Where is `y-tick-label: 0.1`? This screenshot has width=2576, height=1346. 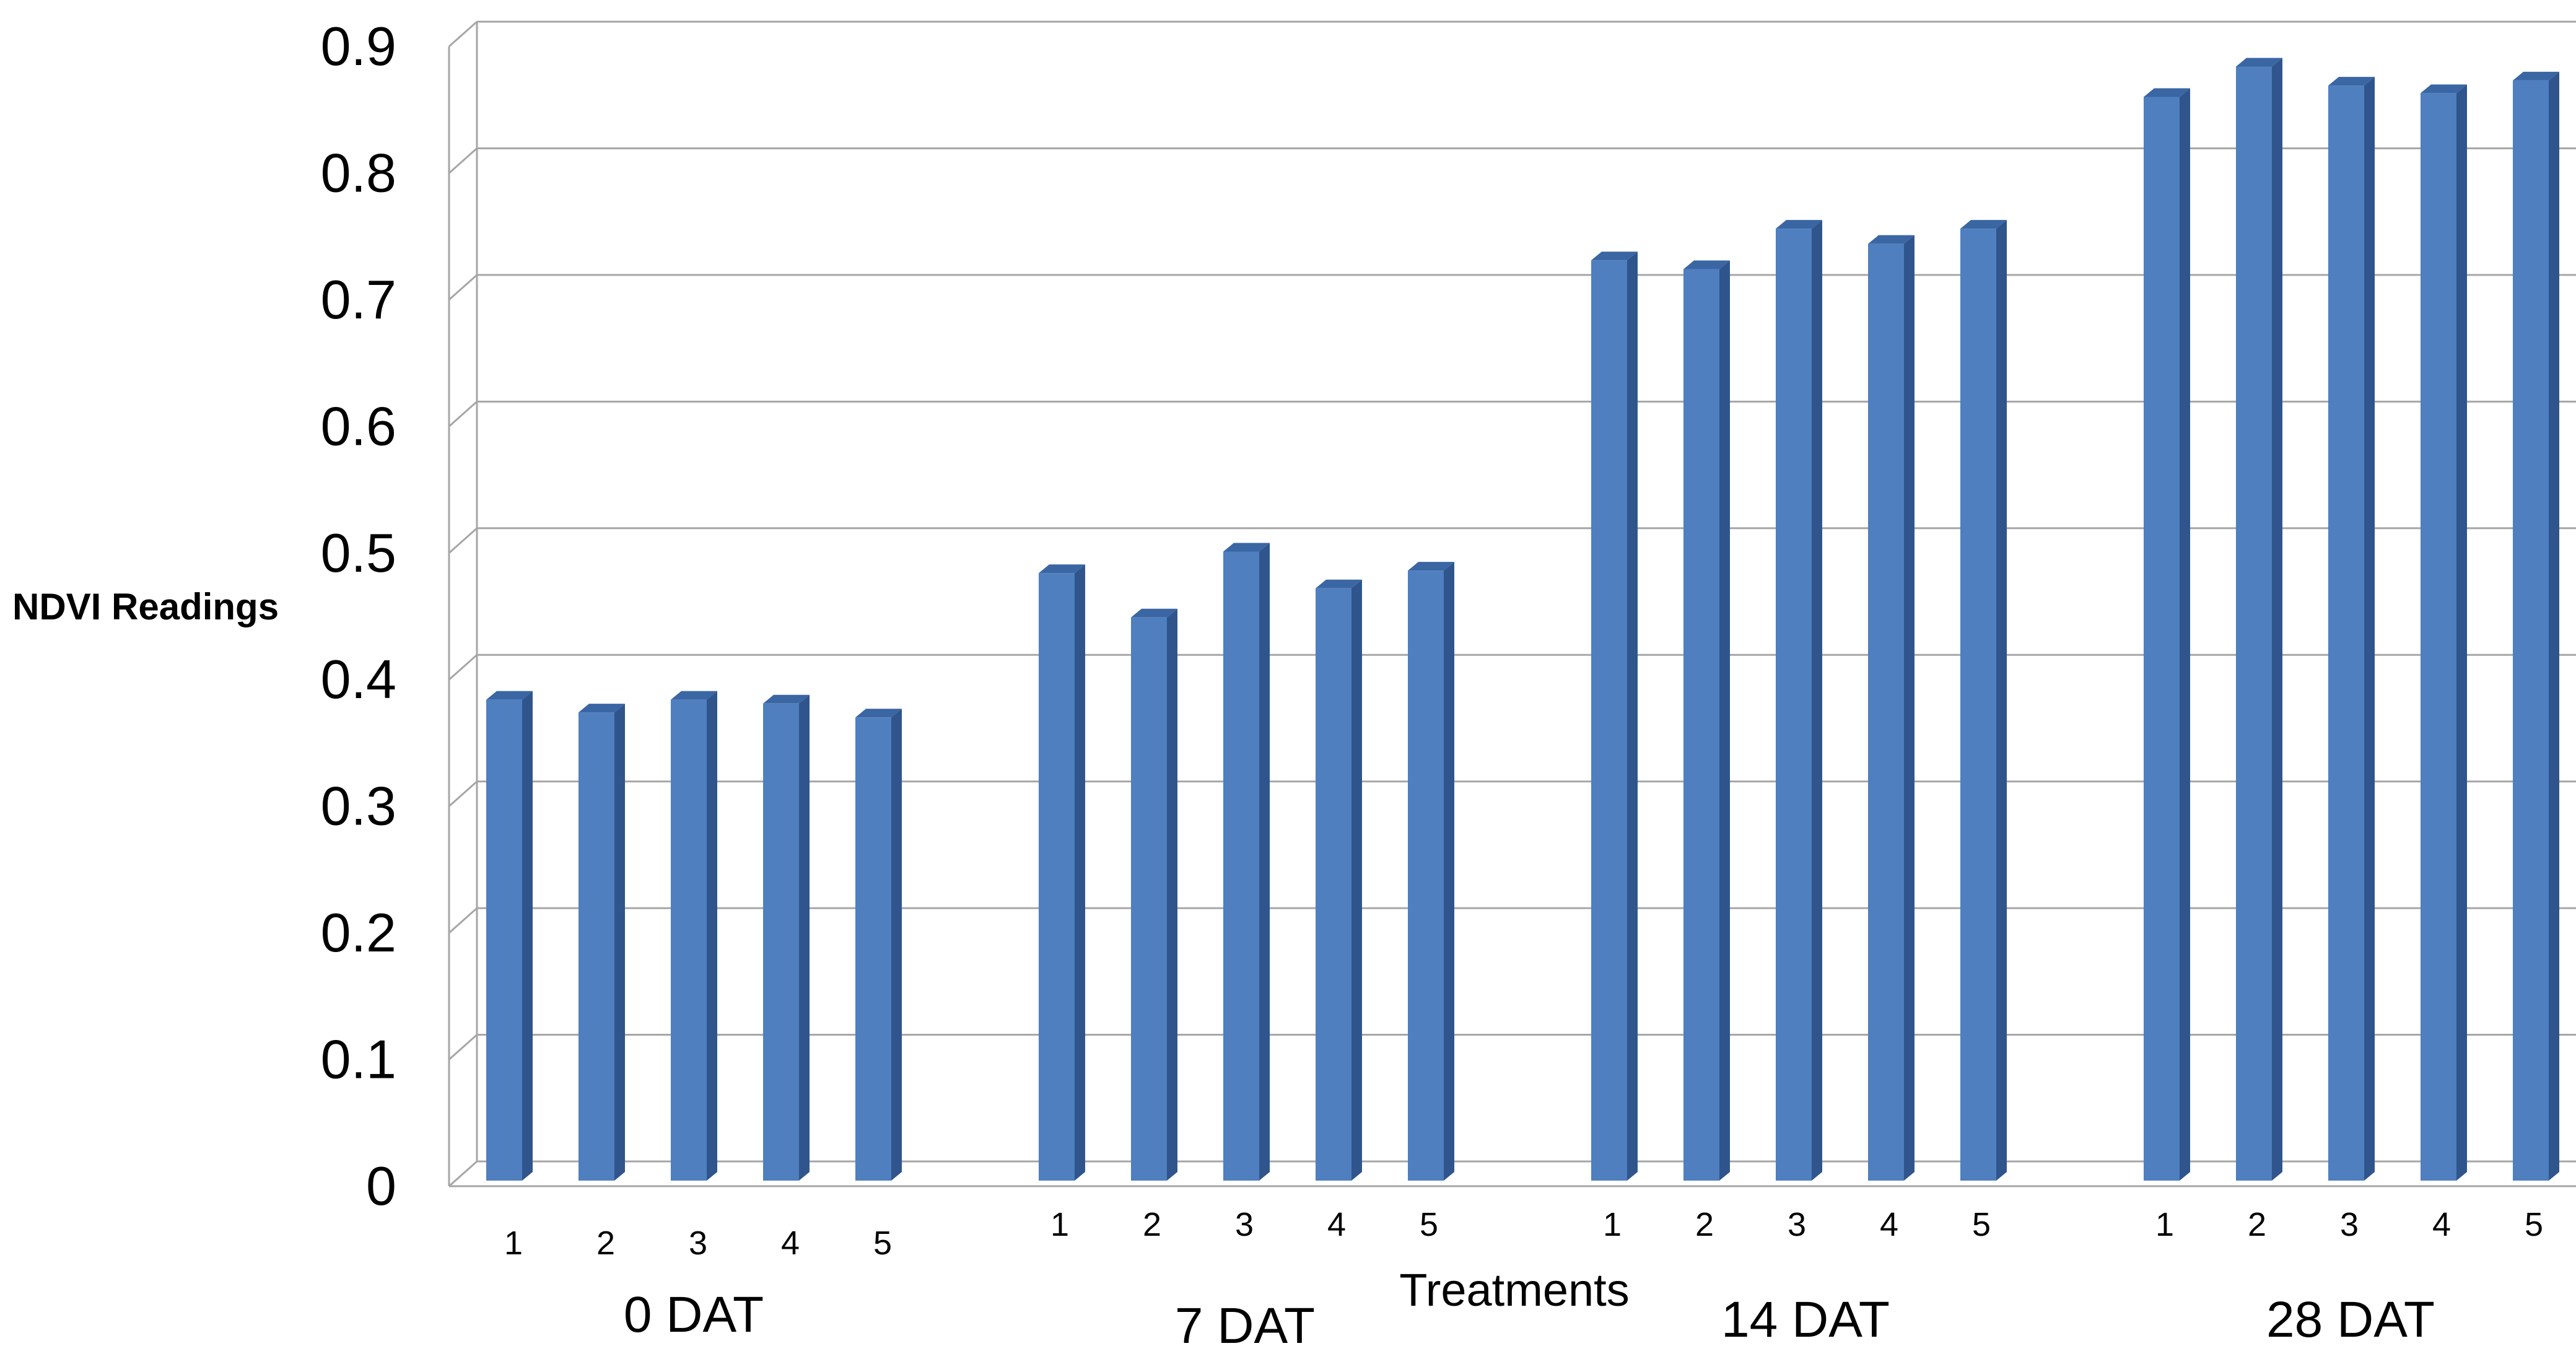 y-tick-label: 0.1 is located at coordinates (358, 1059).